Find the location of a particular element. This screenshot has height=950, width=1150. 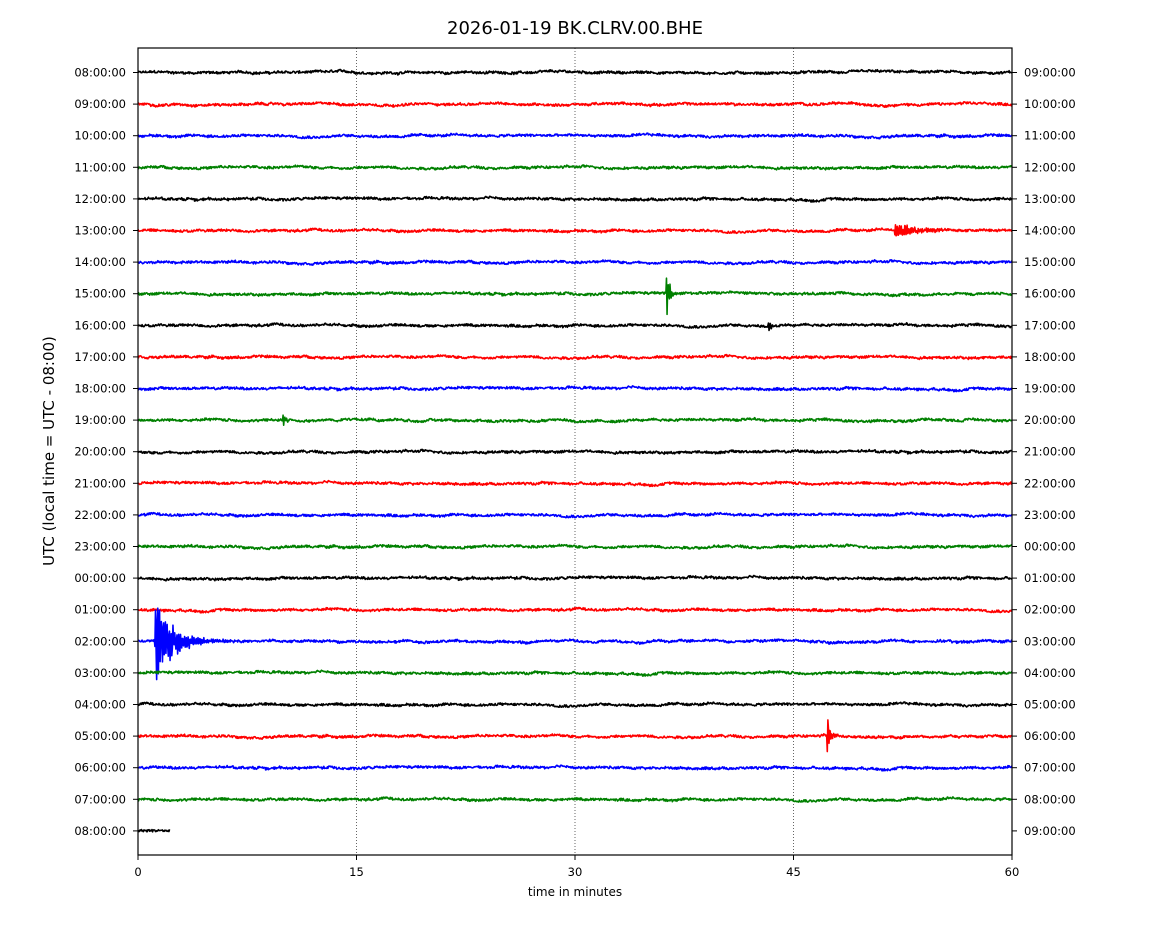

chart-title: 2026-01-19 BK.CLRV.00.BHE is located at coordinates (575, 28).